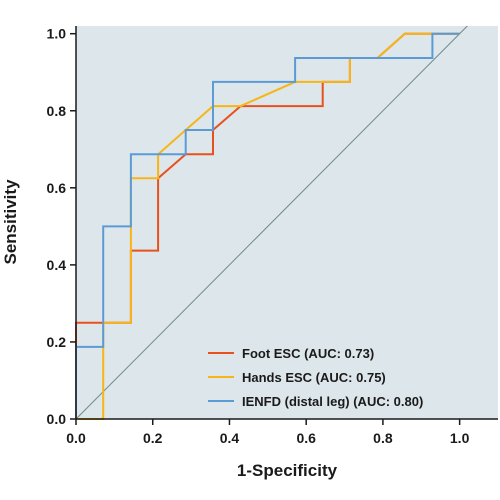 Image resolution: width=500 pixels, height=500 pixels. What do you see at coordinates (57, 342) in the screenshot?
I see `y-tick-label: 0.2` at bounding box center [57, 342].